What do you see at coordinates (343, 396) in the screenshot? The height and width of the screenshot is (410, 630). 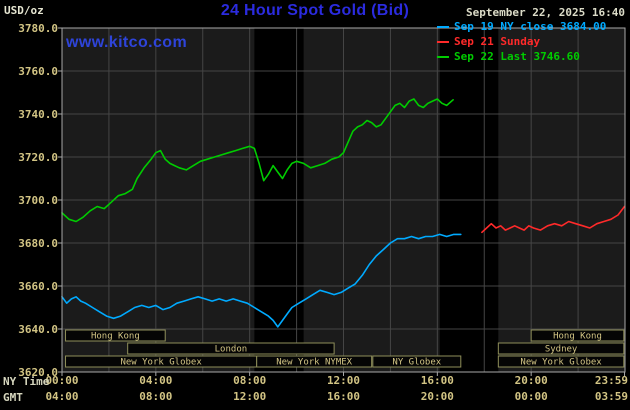 I see `x-axis-gmt-tick-label: 16:00` at bounding box center [343, 396].